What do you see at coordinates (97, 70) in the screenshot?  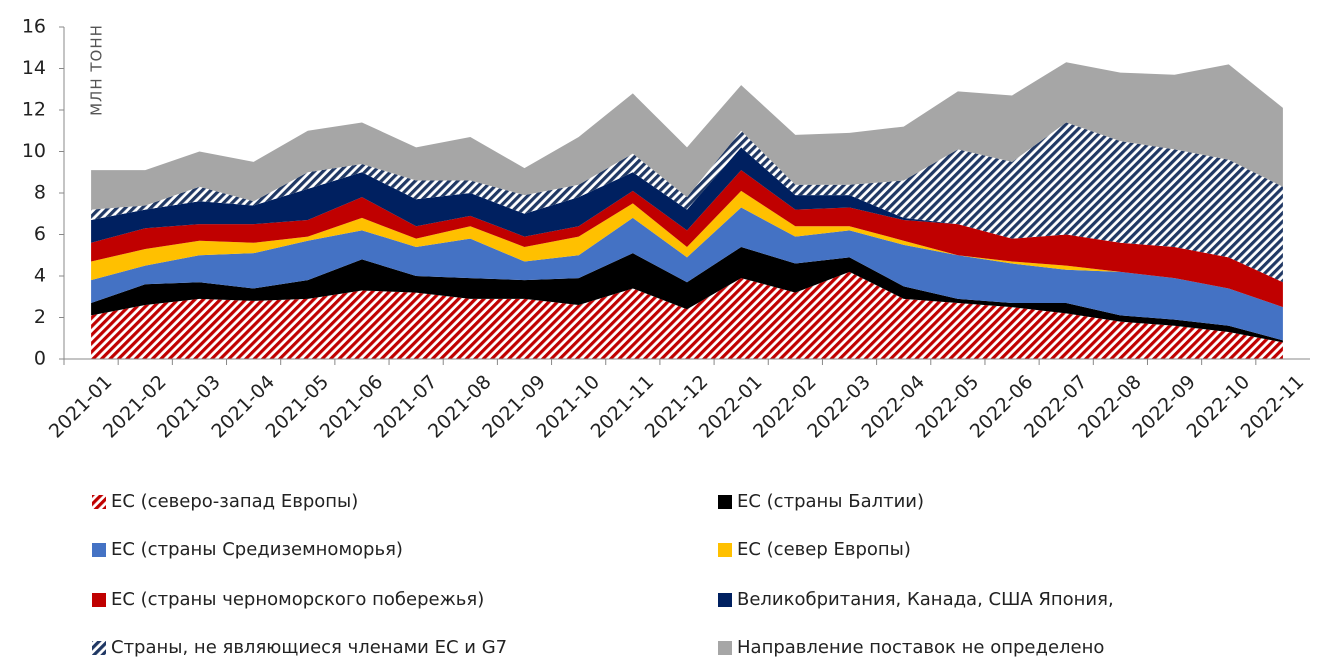 I see `y-axis-label: МЛН ТОНН` at bounding box center [97, 70].